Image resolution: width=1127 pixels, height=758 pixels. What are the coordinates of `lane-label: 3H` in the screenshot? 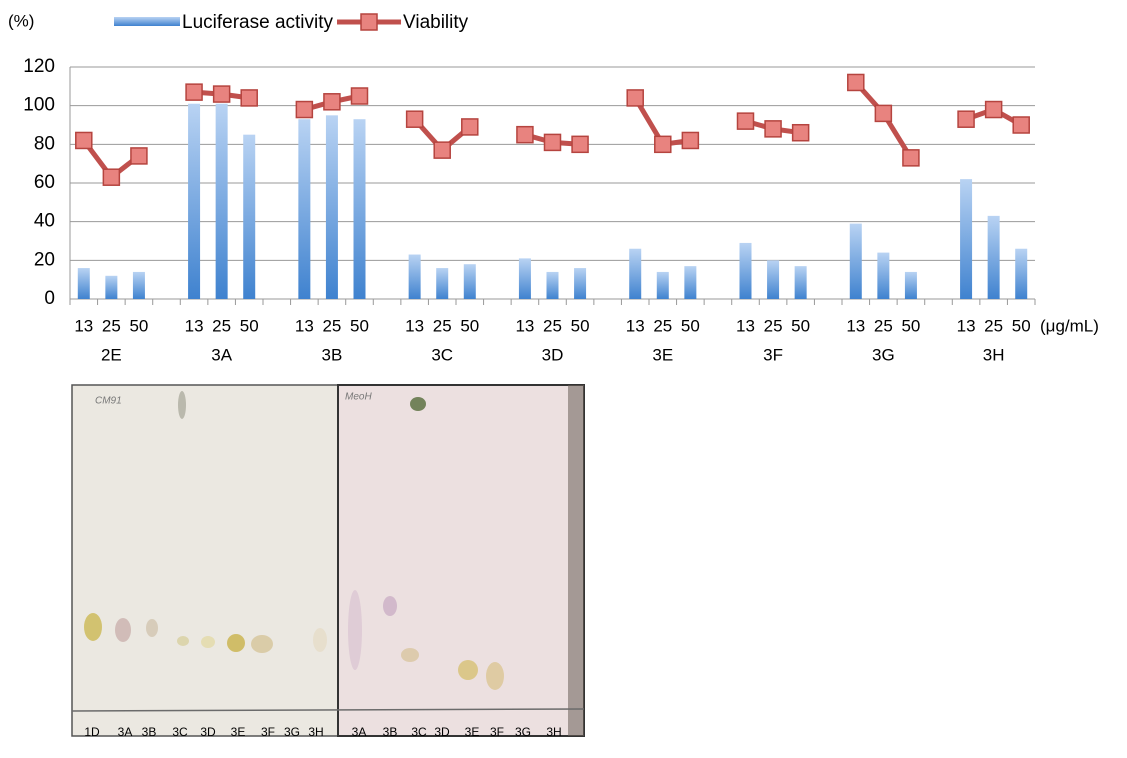 It's located at (315, 732).